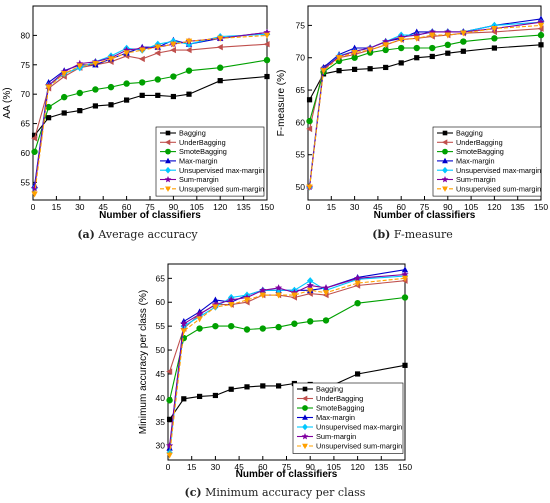 Image resolution: width=550 pixels, height=503 pixels. I want to click on x-tick-label: 15, so click(332, 207).